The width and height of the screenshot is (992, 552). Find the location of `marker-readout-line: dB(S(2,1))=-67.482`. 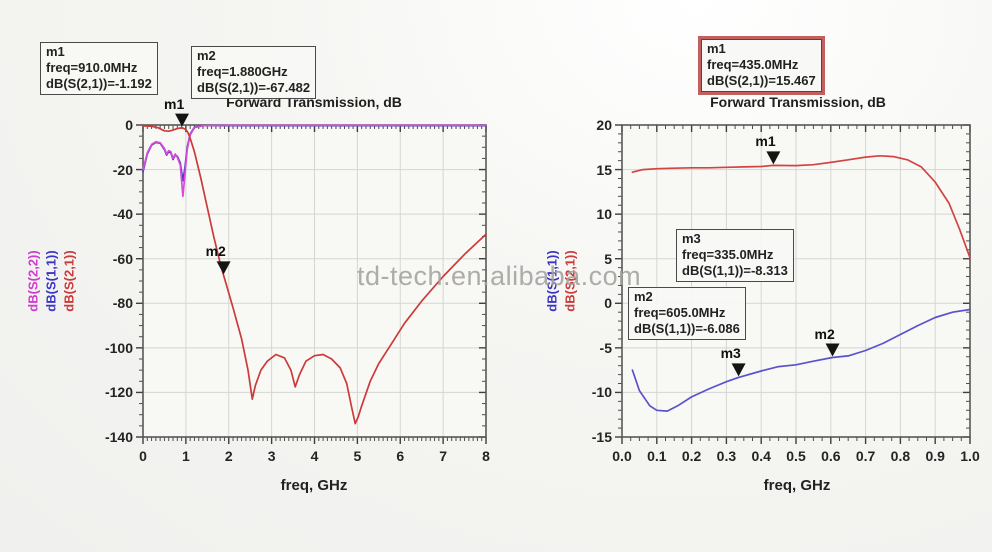

marker-readout-line: dB(S(2,1))=-67.482 is located at coordinates (254, 87).